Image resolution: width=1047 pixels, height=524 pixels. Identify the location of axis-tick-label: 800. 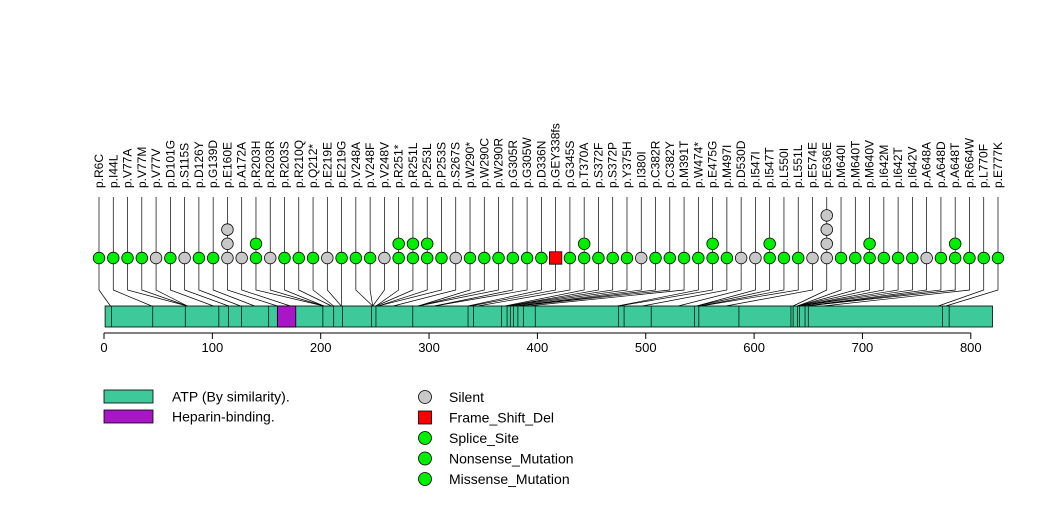
(971, 347).